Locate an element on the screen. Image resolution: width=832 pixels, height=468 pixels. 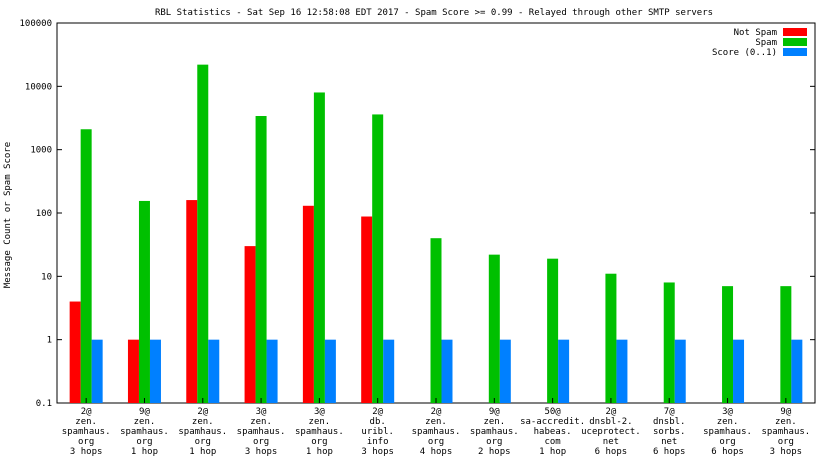
x-tick-label: 7@ dnsbl. sorbs. net 6 hops is located at coordinates (669, 432).